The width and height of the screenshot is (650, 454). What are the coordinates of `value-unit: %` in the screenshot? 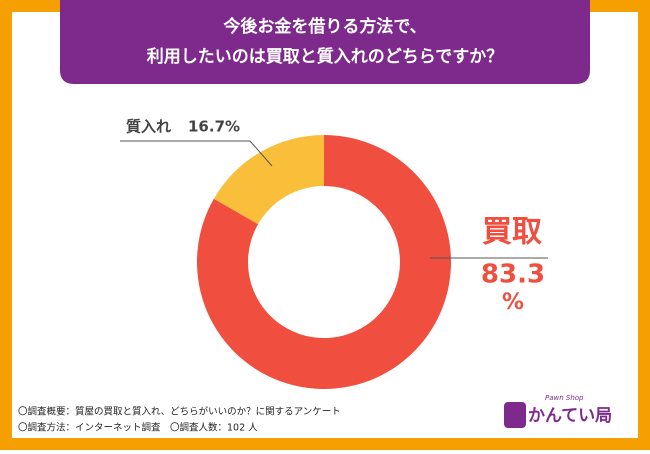 It's located at (513, 302).